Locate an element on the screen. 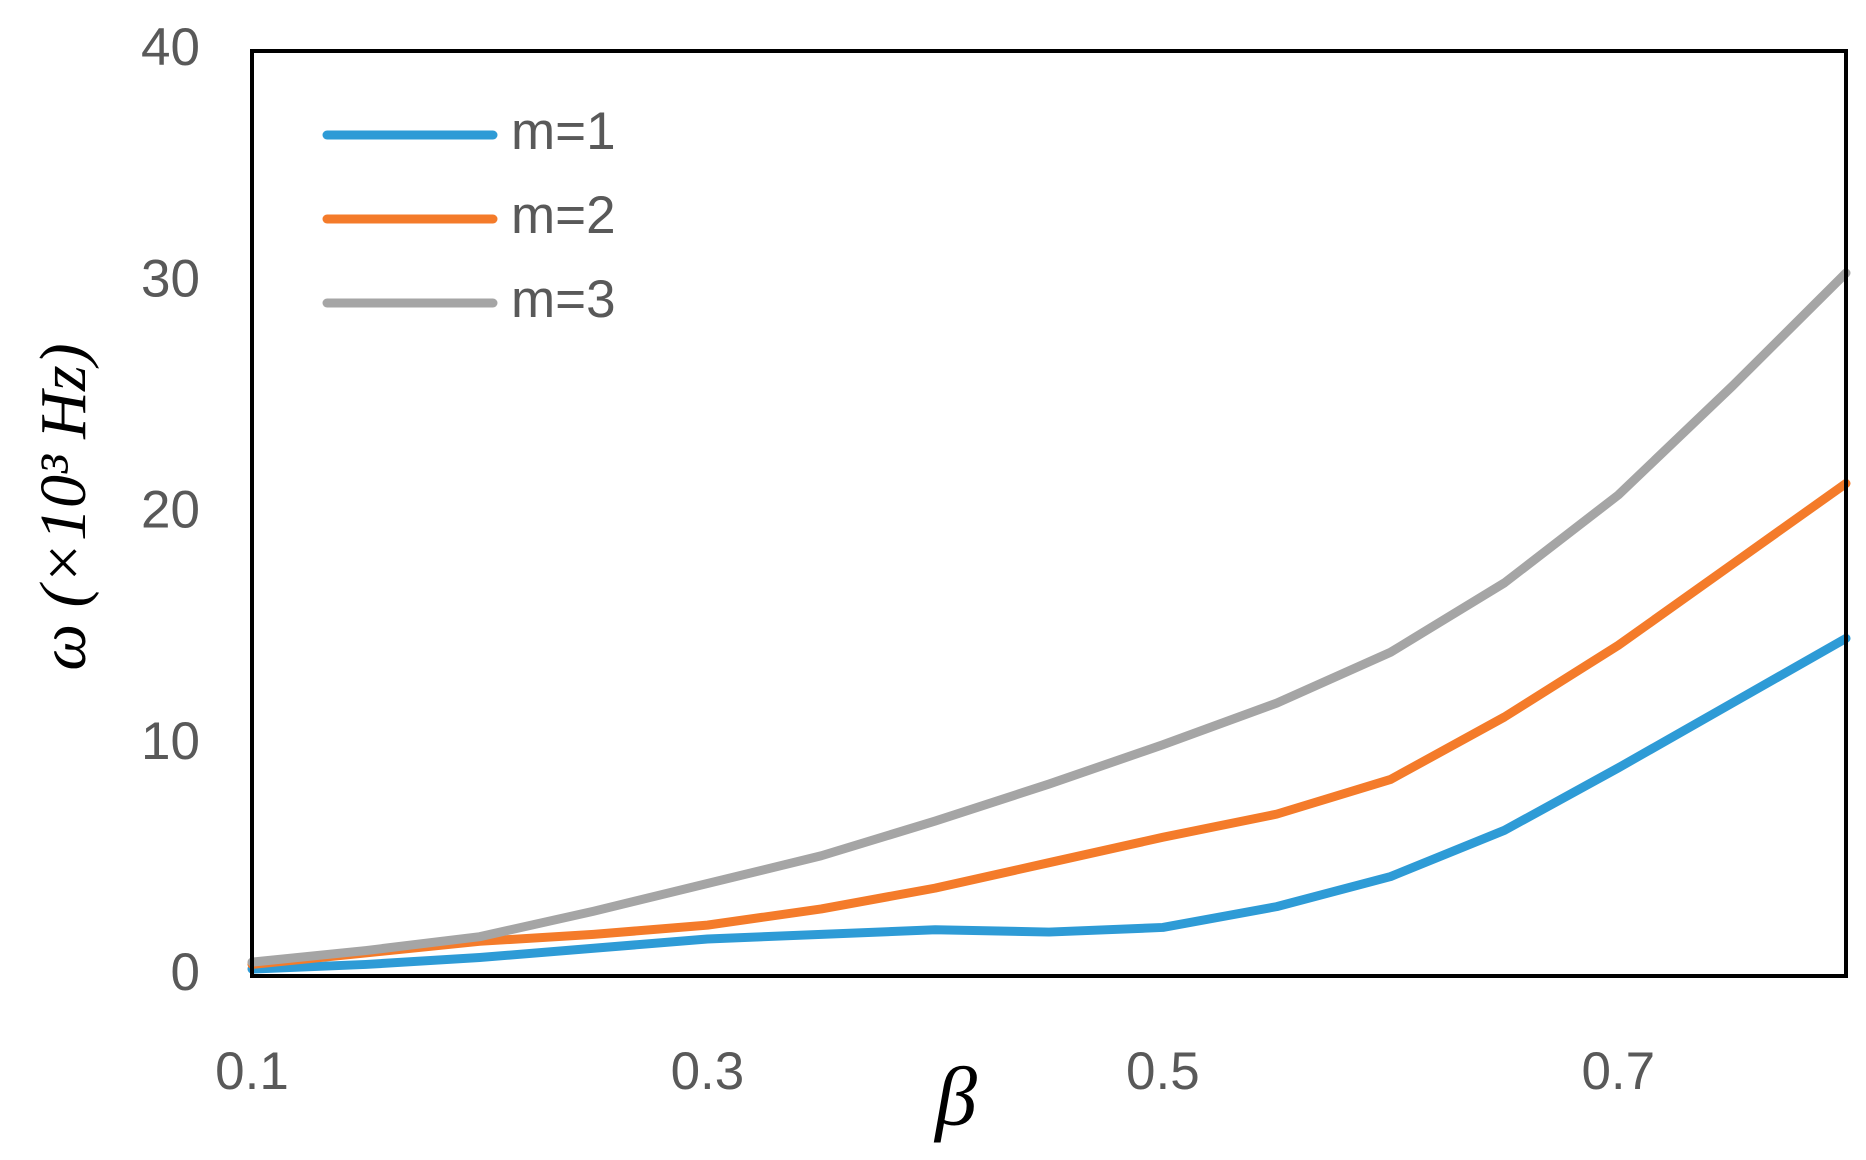 The height and width of the screenshot is (1160, 1866). y-tick-label: 30 is located at coordinates (170, 278).